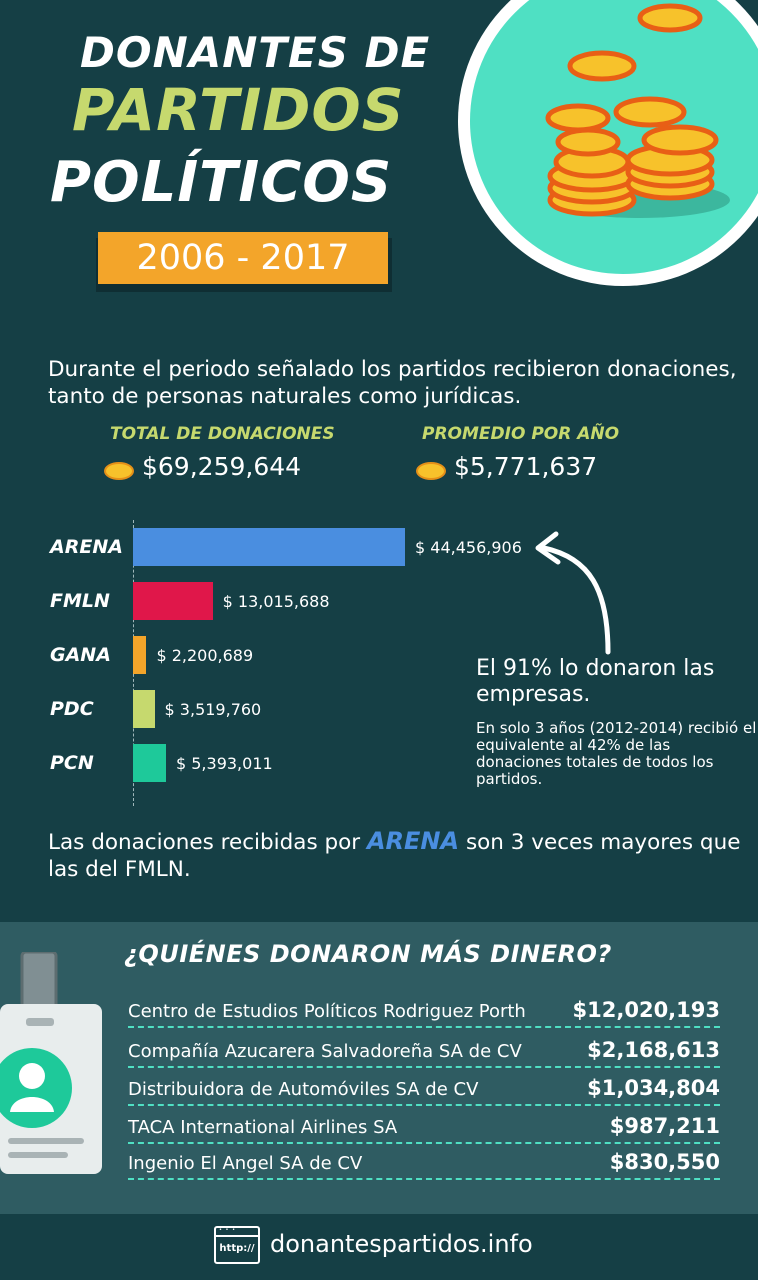 This screenshot has width=758, height=1280. What do you see at coordinates (303, 1089) in the screenshot?
I see `donor-name: Distribuidora de Automóviles SA de CV` at bounding box center [303, 1089].